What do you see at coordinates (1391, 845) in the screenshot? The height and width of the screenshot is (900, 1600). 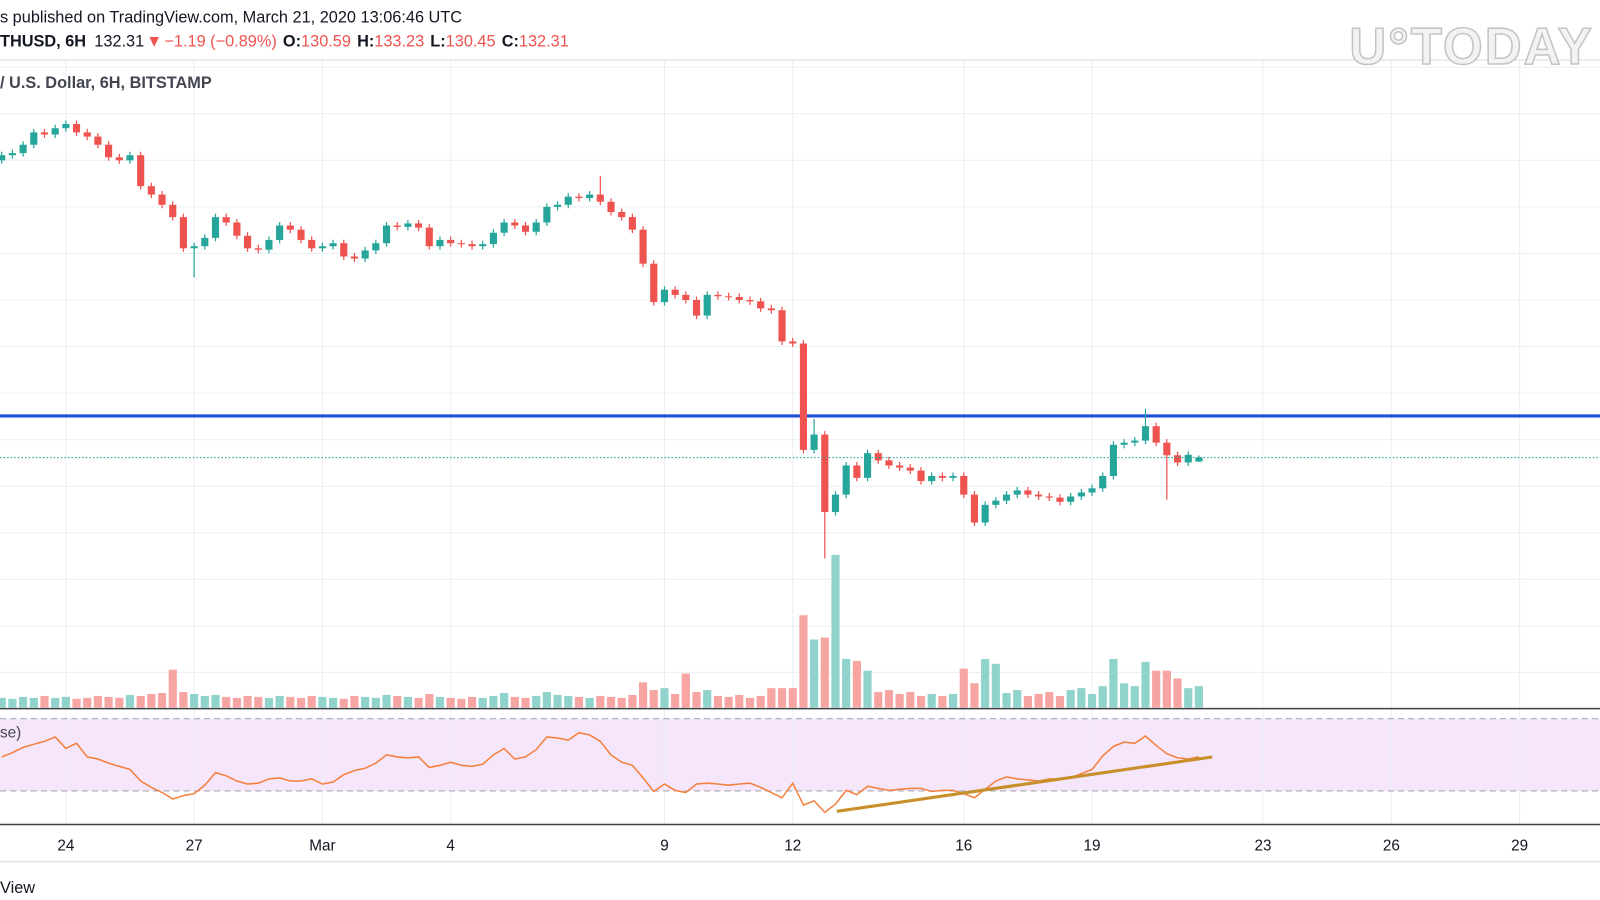 I see `x-tick-label: 26` at bounding box center [1391, 845].